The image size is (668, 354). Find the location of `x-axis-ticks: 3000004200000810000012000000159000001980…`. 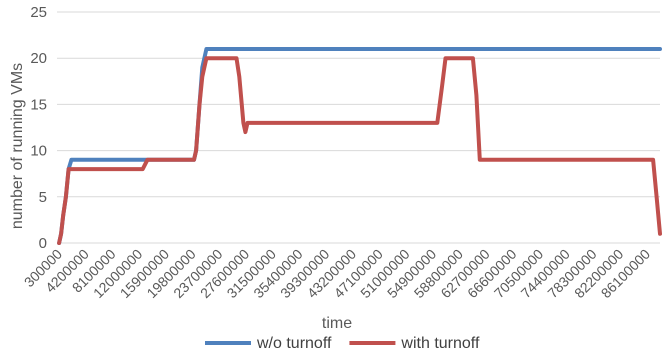

x-axis-ticks: 3000004200000810000012000000159000001980… is located at coordinates (337, 274).